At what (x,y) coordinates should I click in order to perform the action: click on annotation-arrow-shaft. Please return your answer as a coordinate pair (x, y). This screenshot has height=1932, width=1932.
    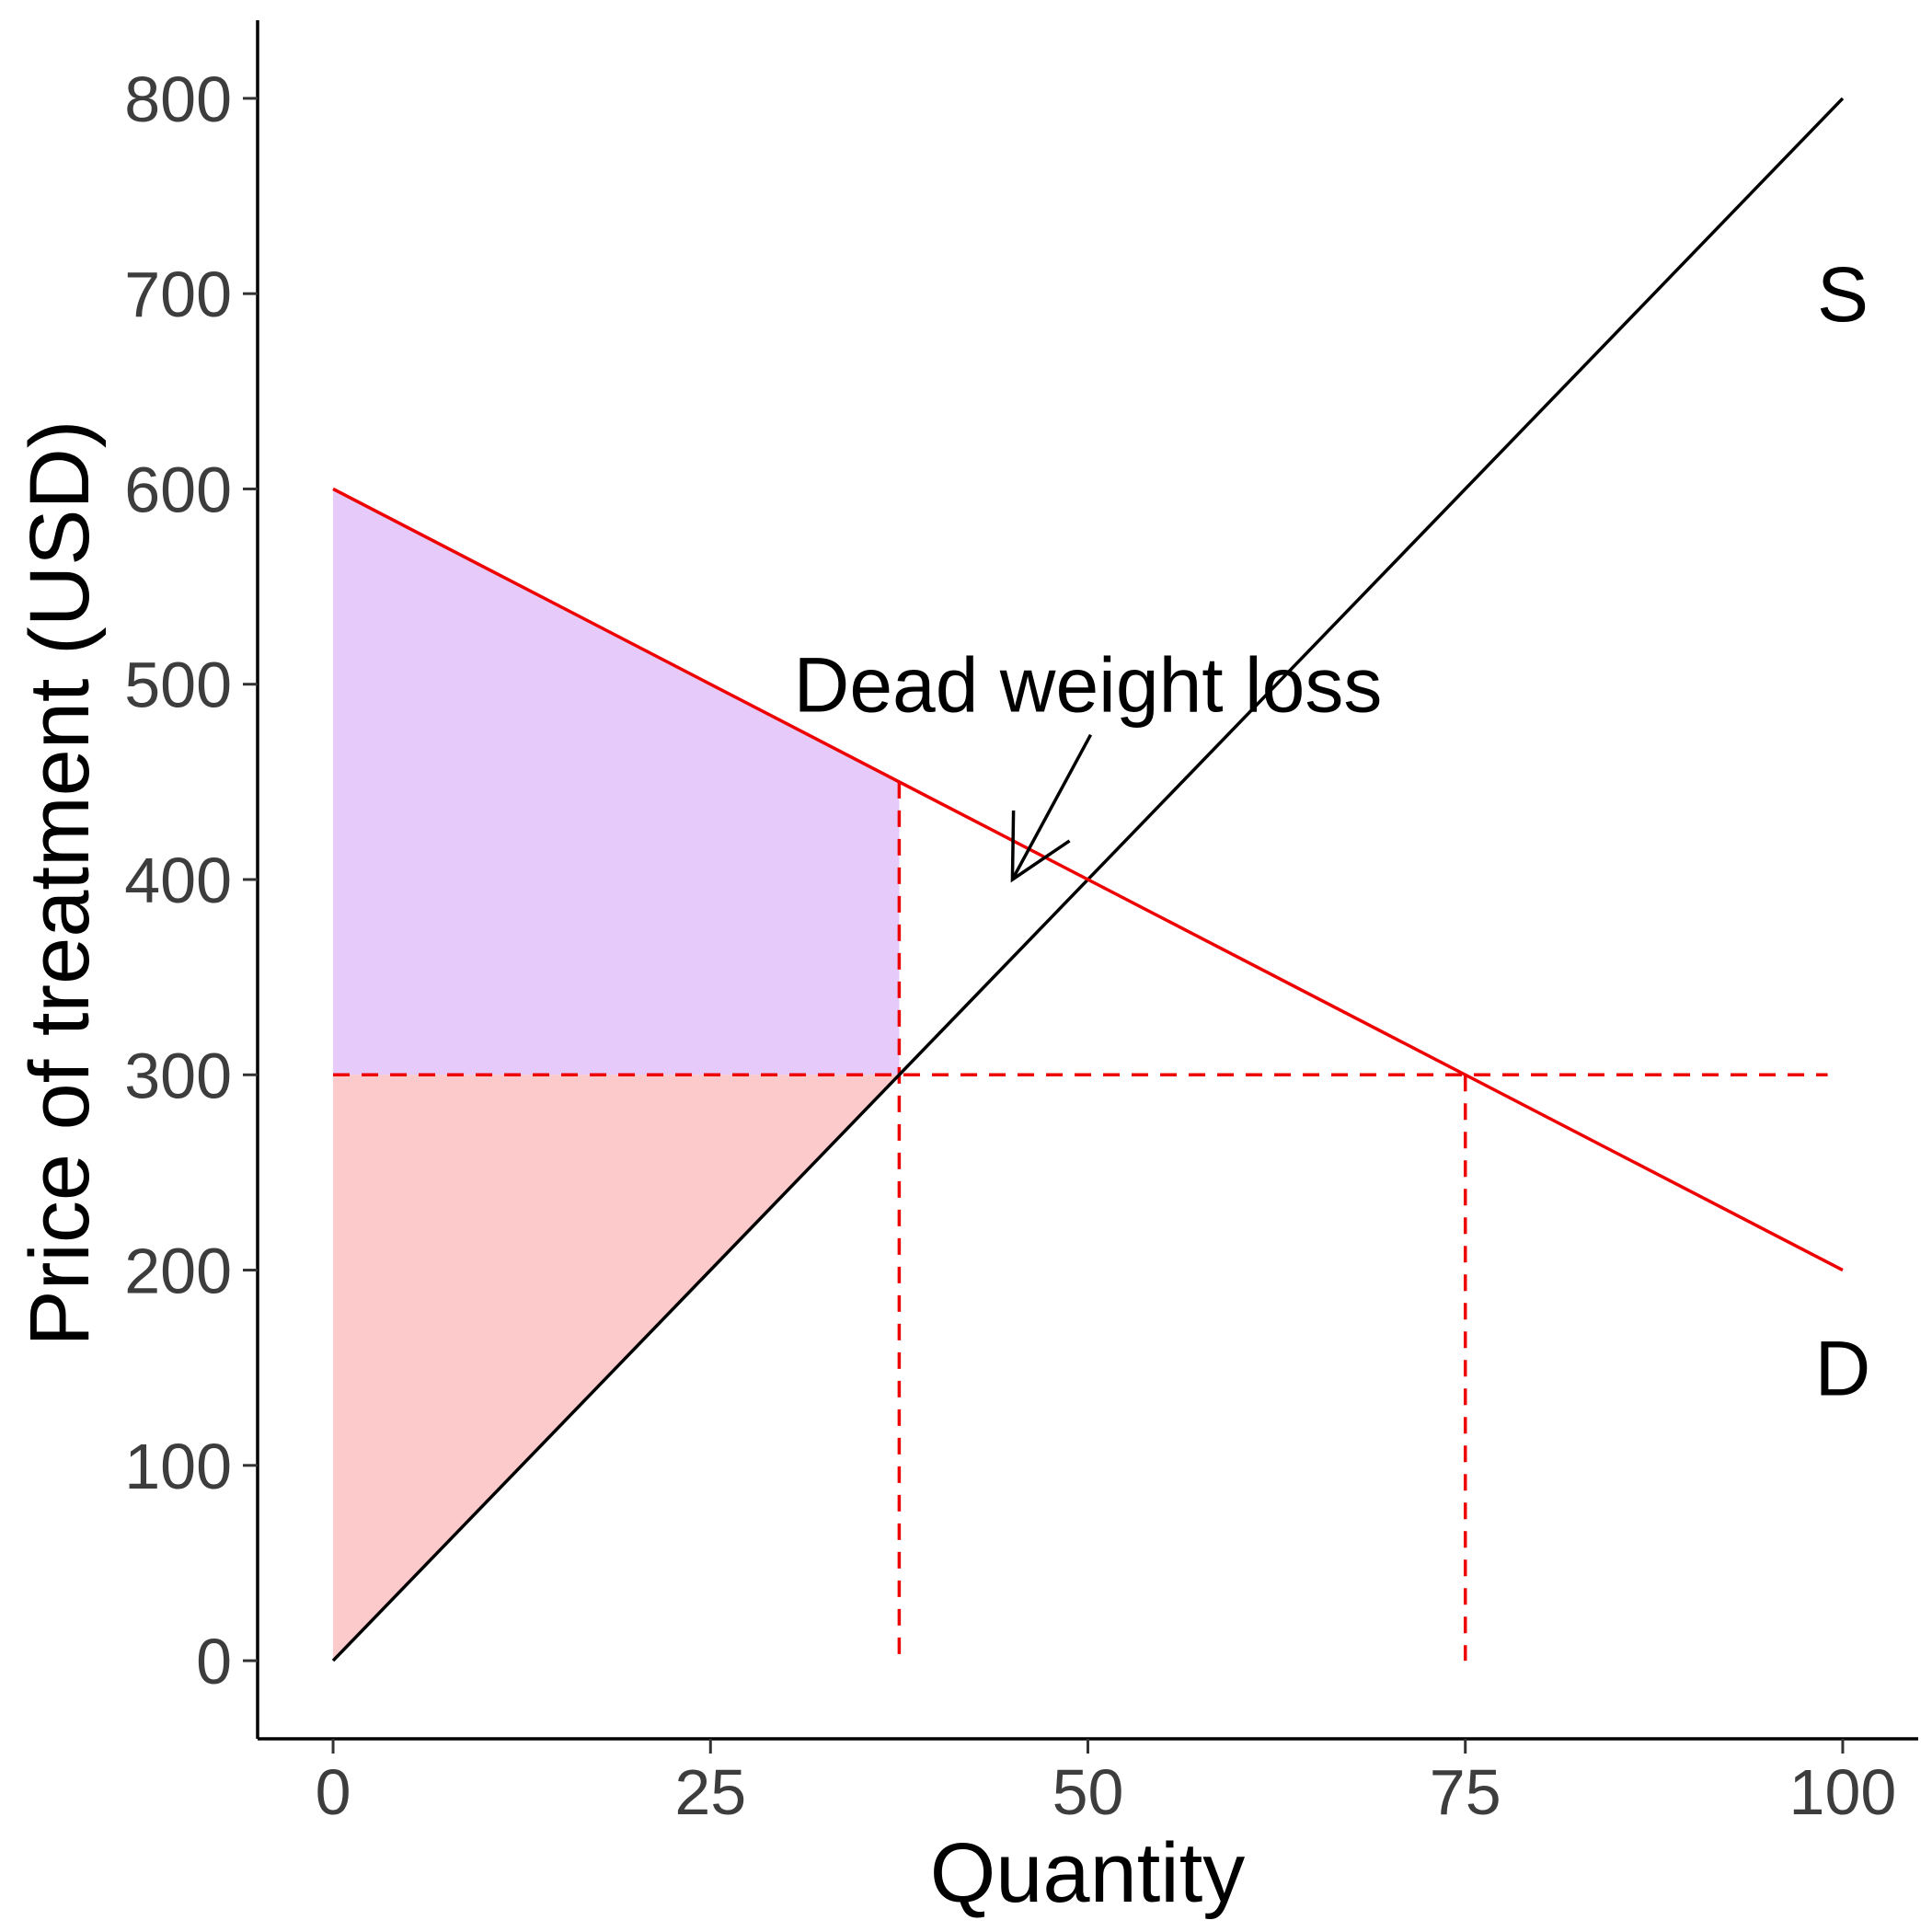
    Looking at the image, I should click on (1051, 806).